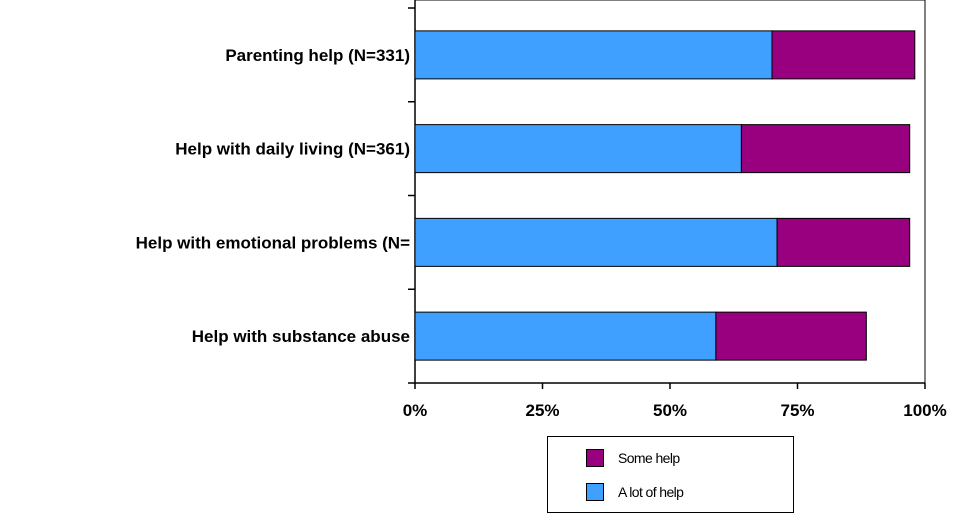 This screenshot has height=518, width=959. Describe the element at coordinates (649, 458) in the screenshot. I see `legend-label-some-help: Some help` at that location.